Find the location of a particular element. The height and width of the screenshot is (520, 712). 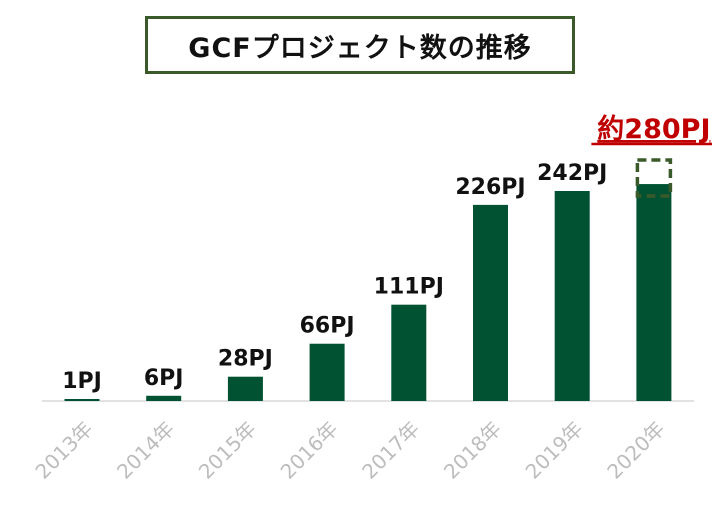

bar-2017年 is located at coordinates (409, 352).